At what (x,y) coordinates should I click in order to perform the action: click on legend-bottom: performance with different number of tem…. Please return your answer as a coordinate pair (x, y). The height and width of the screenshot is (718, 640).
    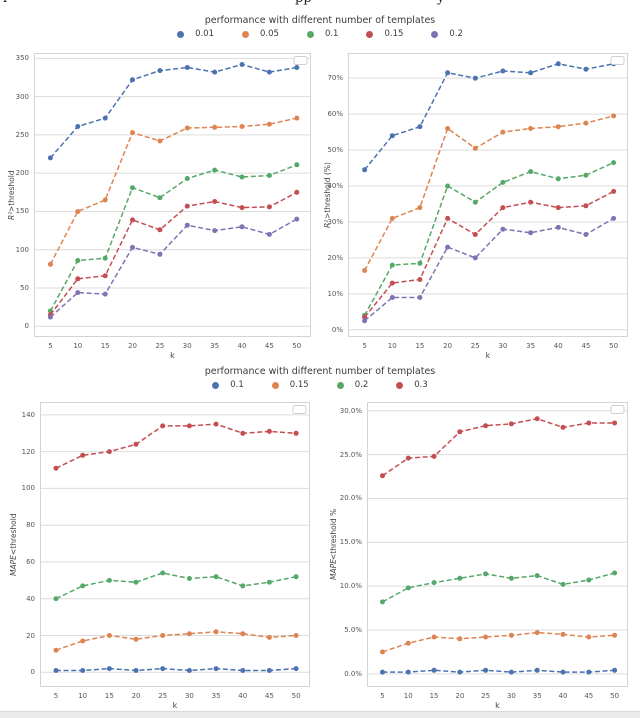
    Looking at the image, I should click on (320, 378).